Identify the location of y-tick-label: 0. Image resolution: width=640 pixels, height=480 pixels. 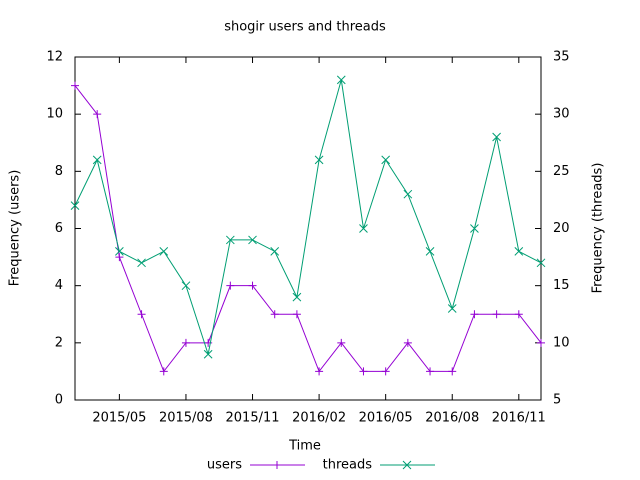
(59, 400).